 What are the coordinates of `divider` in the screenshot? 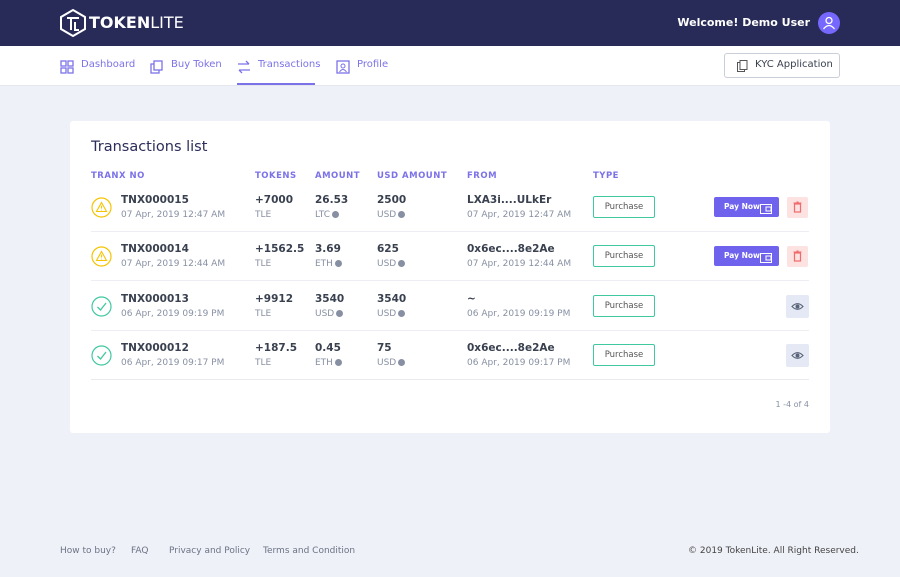 It's located at (450, 379).